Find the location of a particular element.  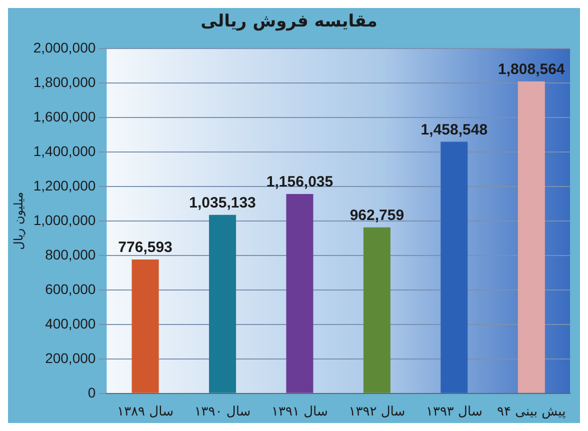

x-tick-label: پیش بینی ۹۴ is located at coordinates (531, 412).